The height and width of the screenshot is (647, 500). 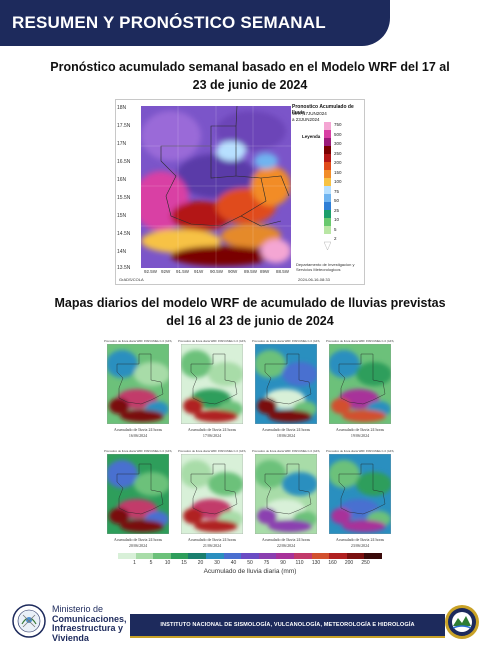 What do you see at coordinates (151, 563) in the screenshot?
I see `legend-label: 5` at bounding box center [151, 563].